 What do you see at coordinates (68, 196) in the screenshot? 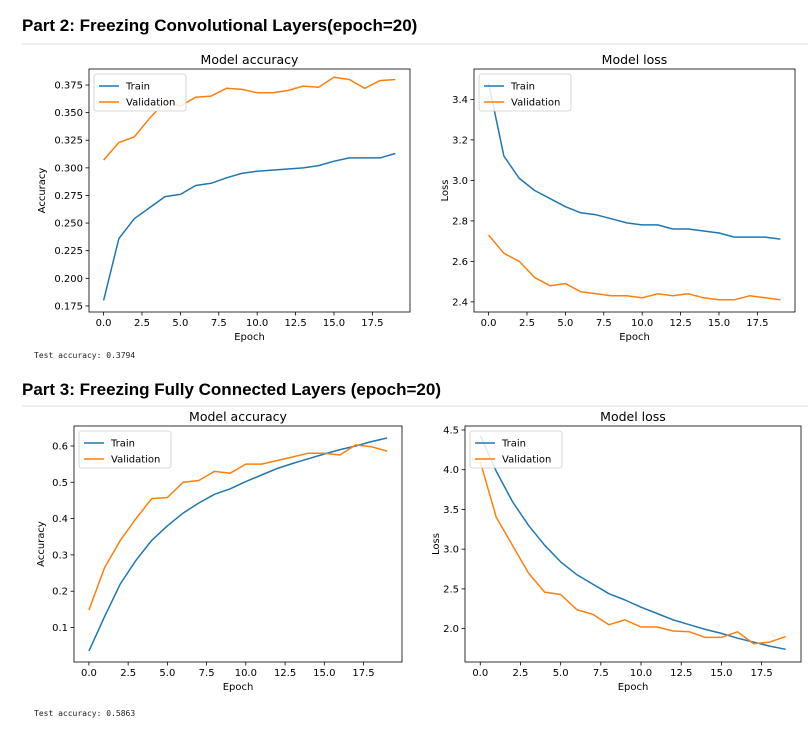
I see `y-tick-label: 0.275` at bounding box center [68, 196].